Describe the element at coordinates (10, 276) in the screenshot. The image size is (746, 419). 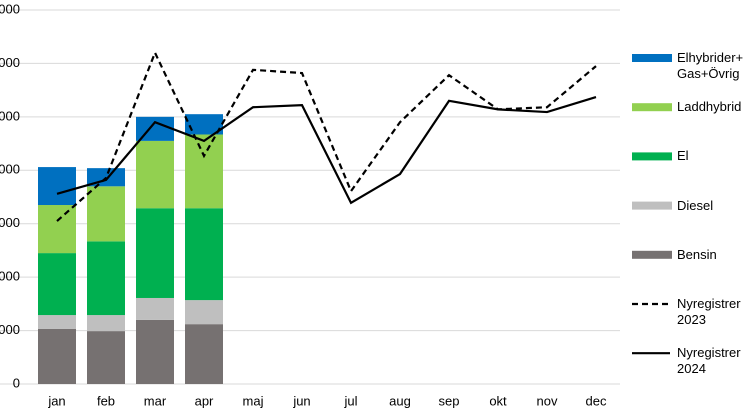
I see `y-tick-label: 10 000` at that location.